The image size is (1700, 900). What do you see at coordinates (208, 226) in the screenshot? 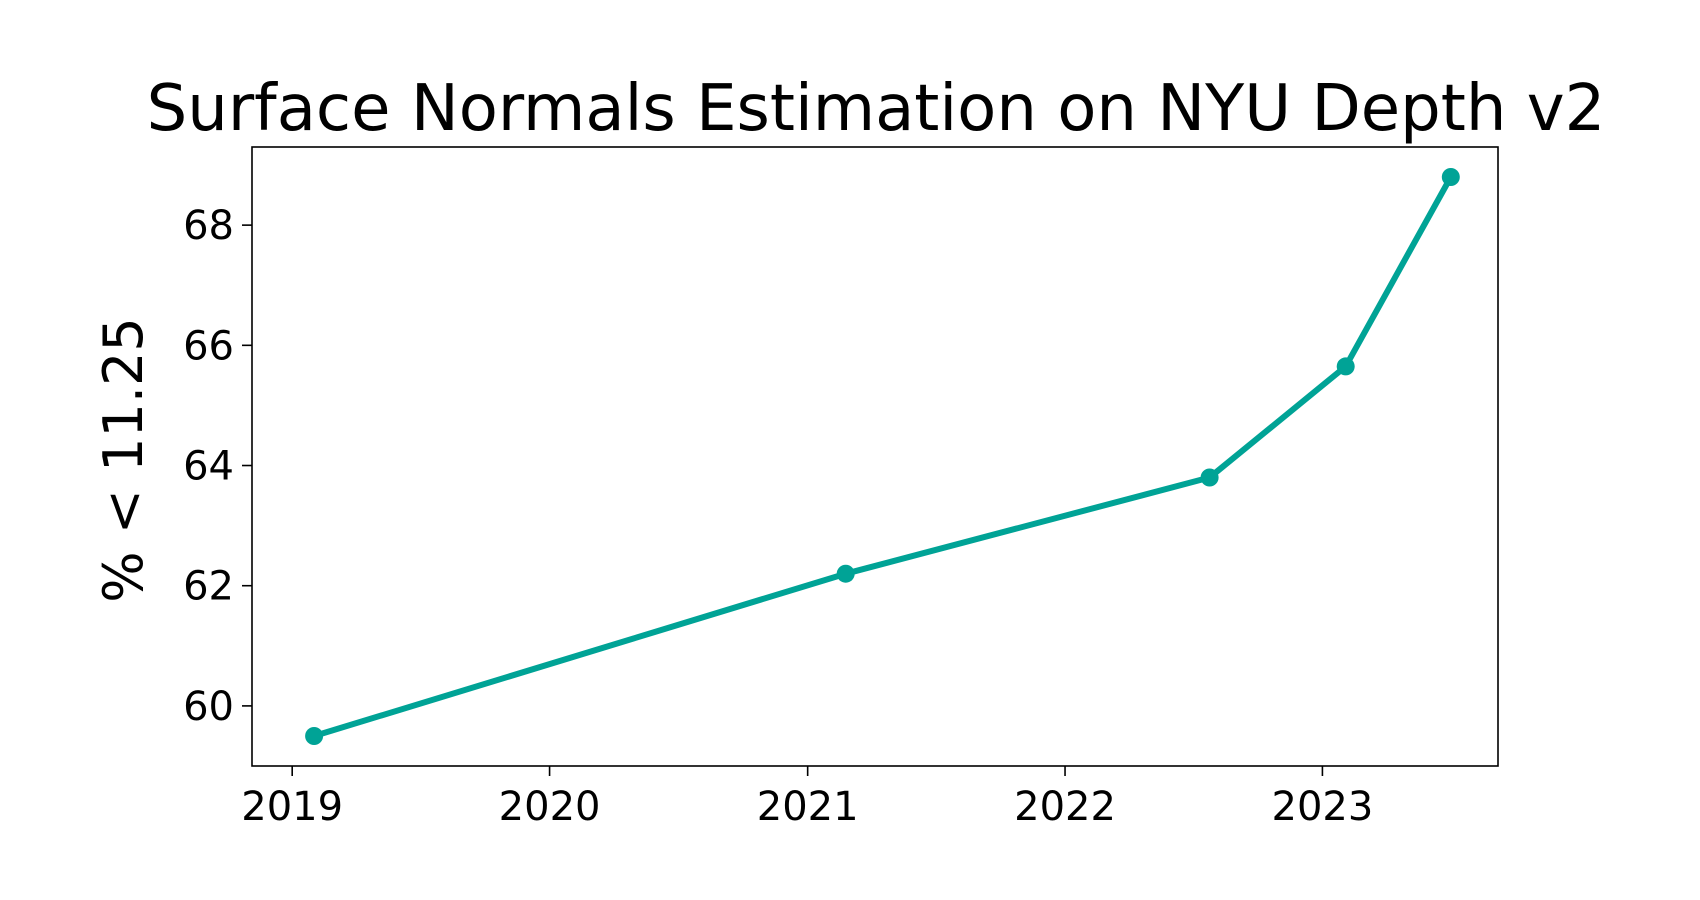
I see `y-tick-label: 68` at bounding box center [208, 226].